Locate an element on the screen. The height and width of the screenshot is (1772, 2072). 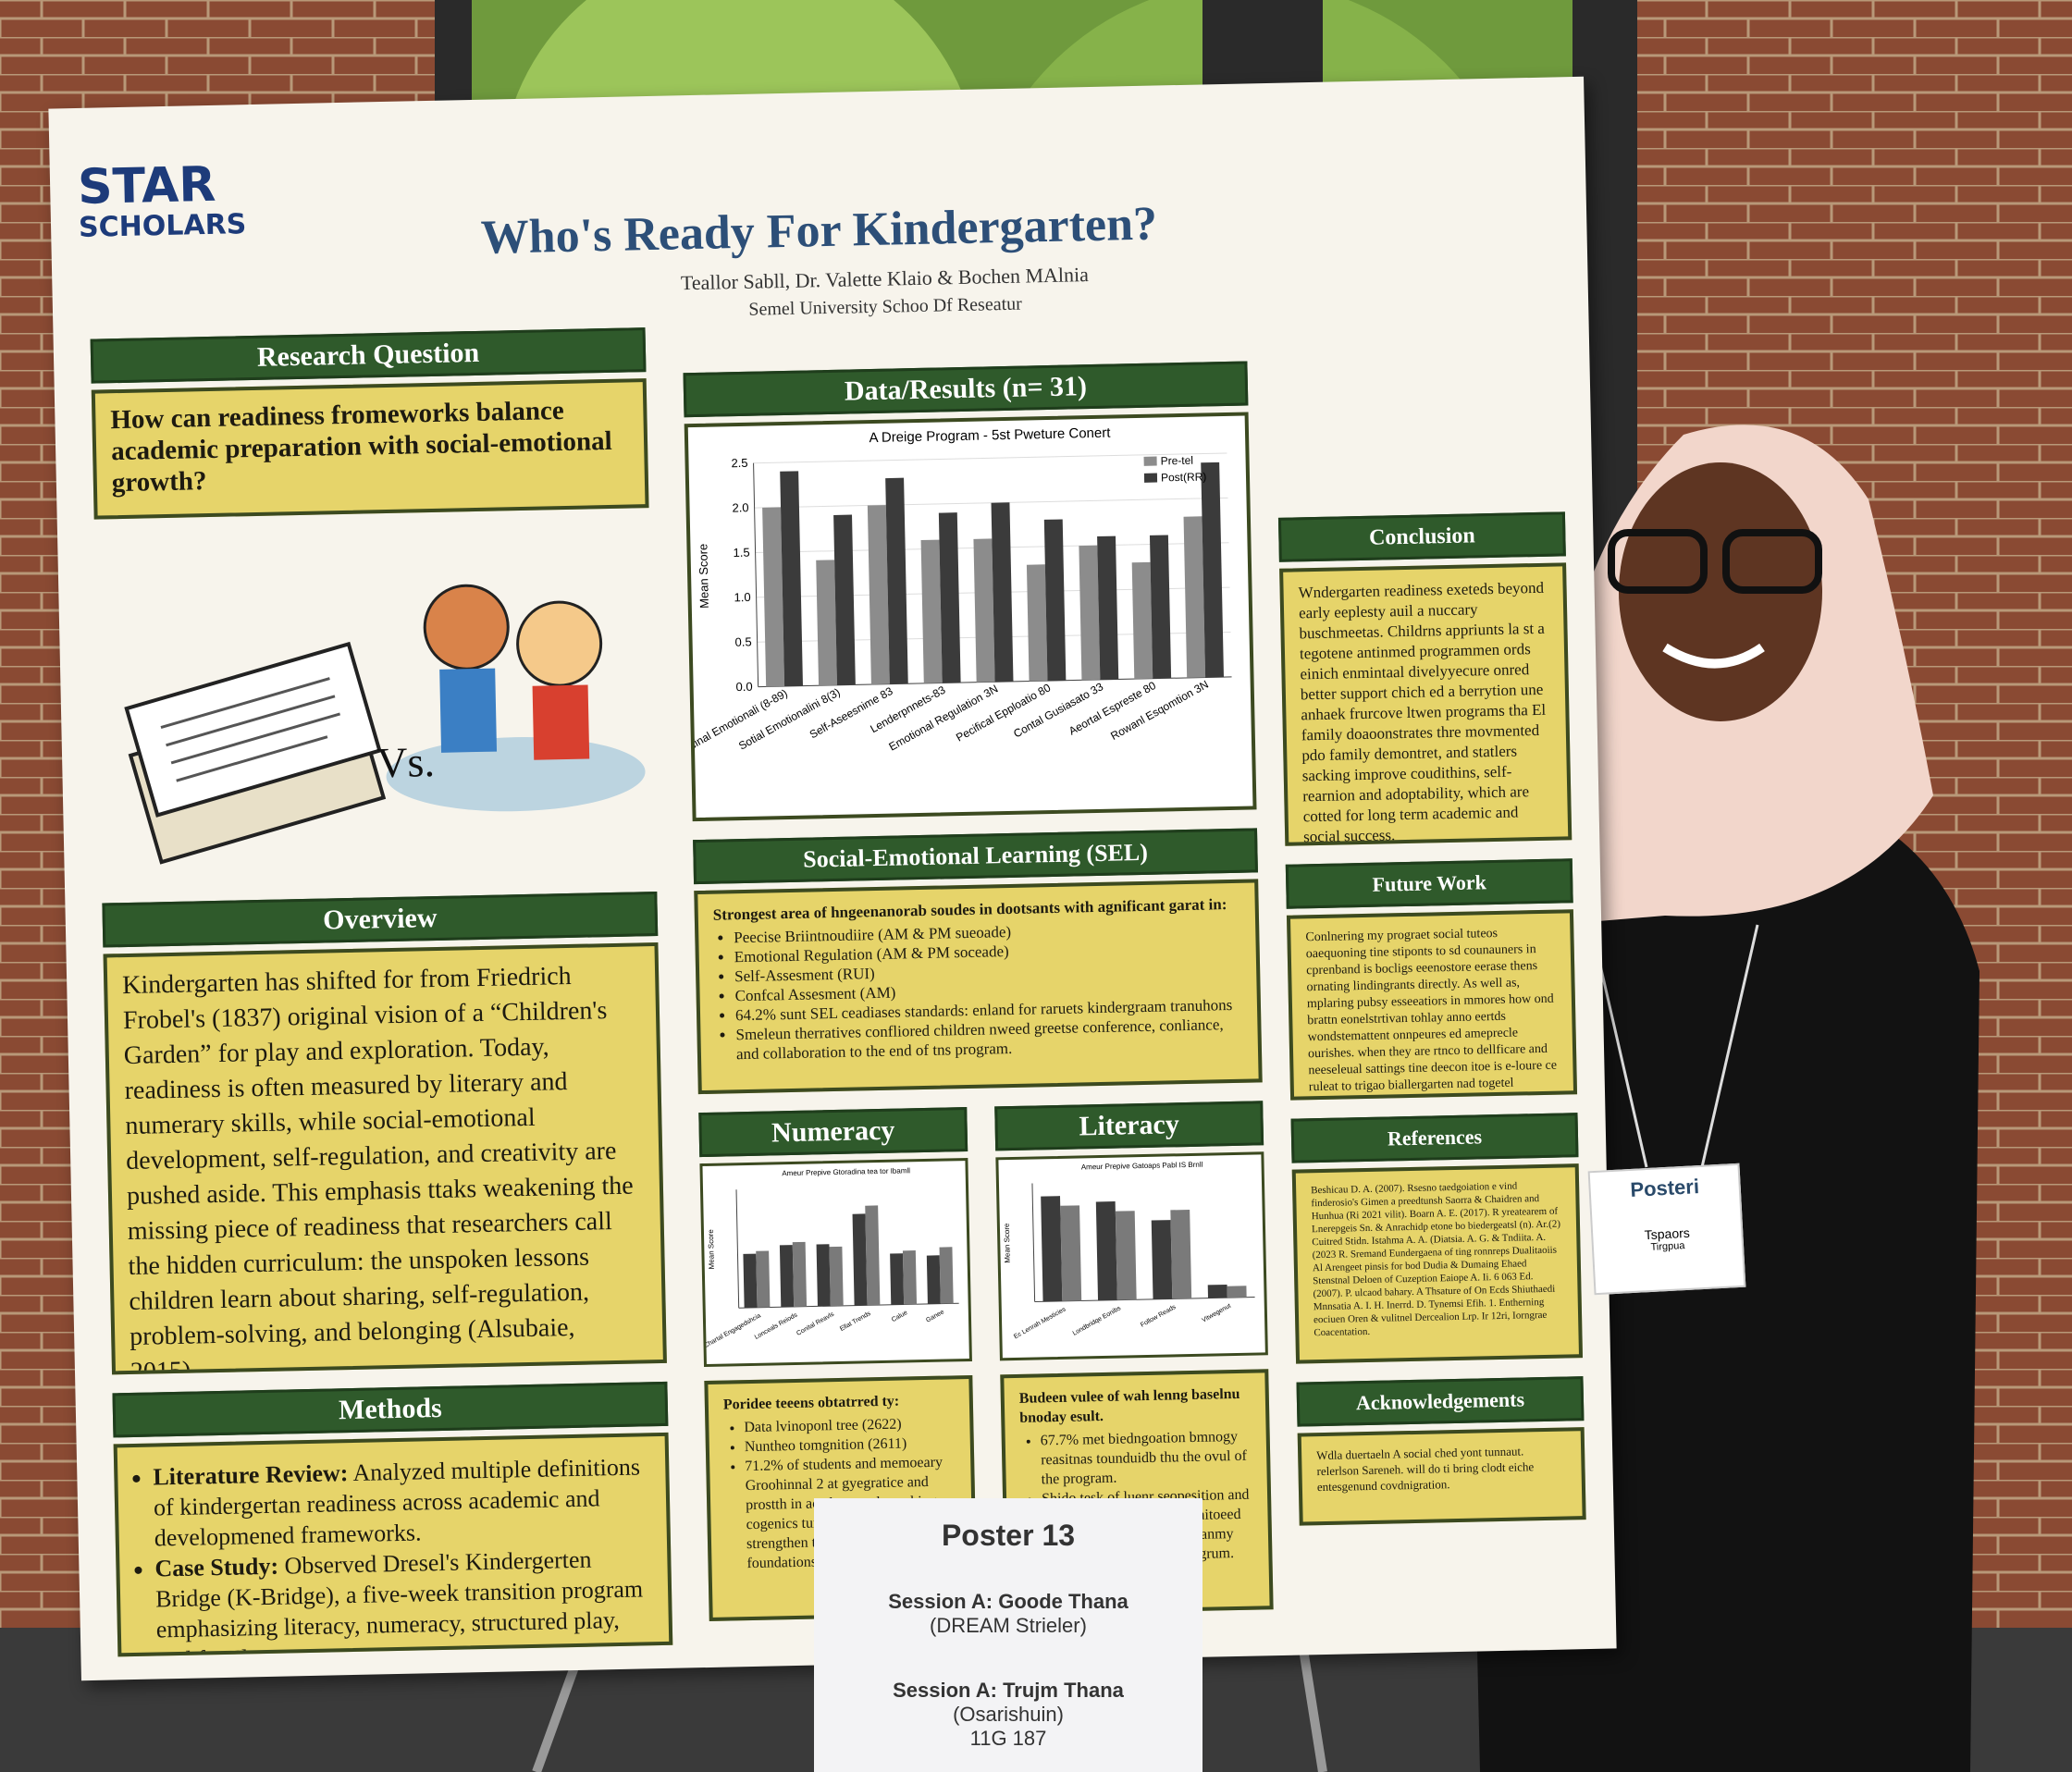
section-heading: Social-Emotional Learning (SEL) is located at coordinates (975, 856).